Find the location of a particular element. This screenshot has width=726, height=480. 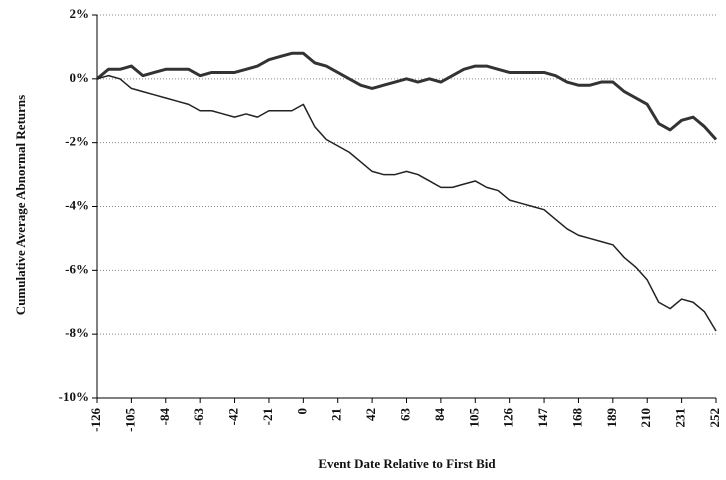

x-tick-label: -21 is located at coordinates (267, 416).